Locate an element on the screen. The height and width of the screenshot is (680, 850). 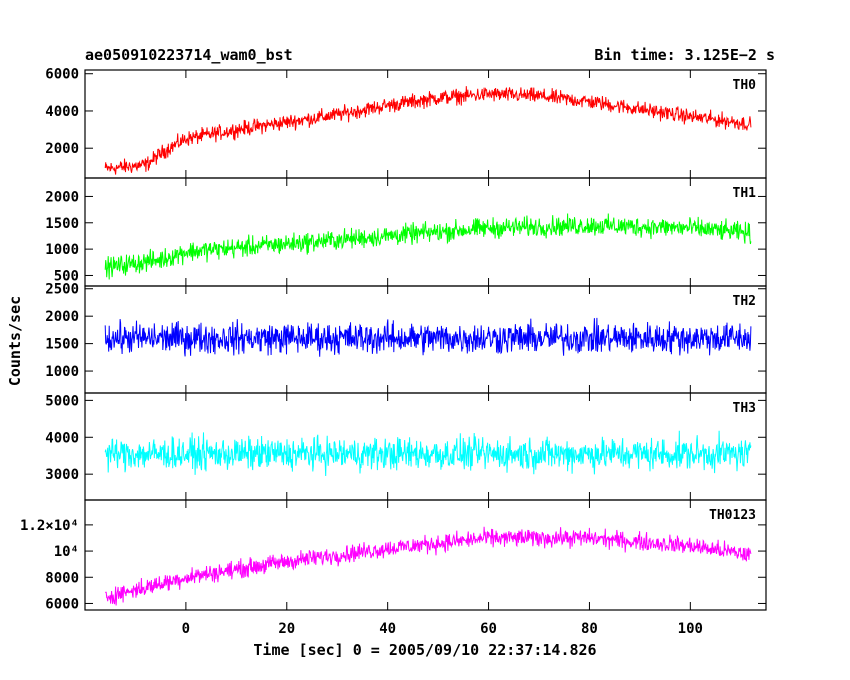
panel-frame-th0123 is located at coordinates (425, 555).